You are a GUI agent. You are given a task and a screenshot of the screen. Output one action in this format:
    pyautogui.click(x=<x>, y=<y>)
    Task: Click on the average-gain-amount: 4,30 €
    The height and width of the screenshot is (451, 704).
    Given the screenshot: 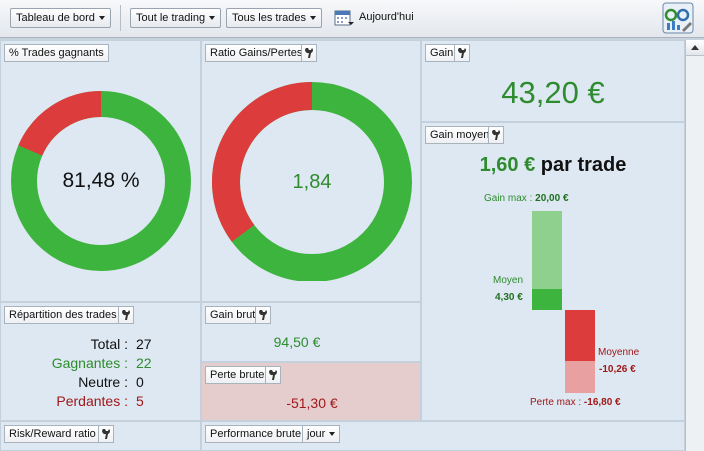 What is the action you would take?
    pyautogui.click(x=509, y=297)
    